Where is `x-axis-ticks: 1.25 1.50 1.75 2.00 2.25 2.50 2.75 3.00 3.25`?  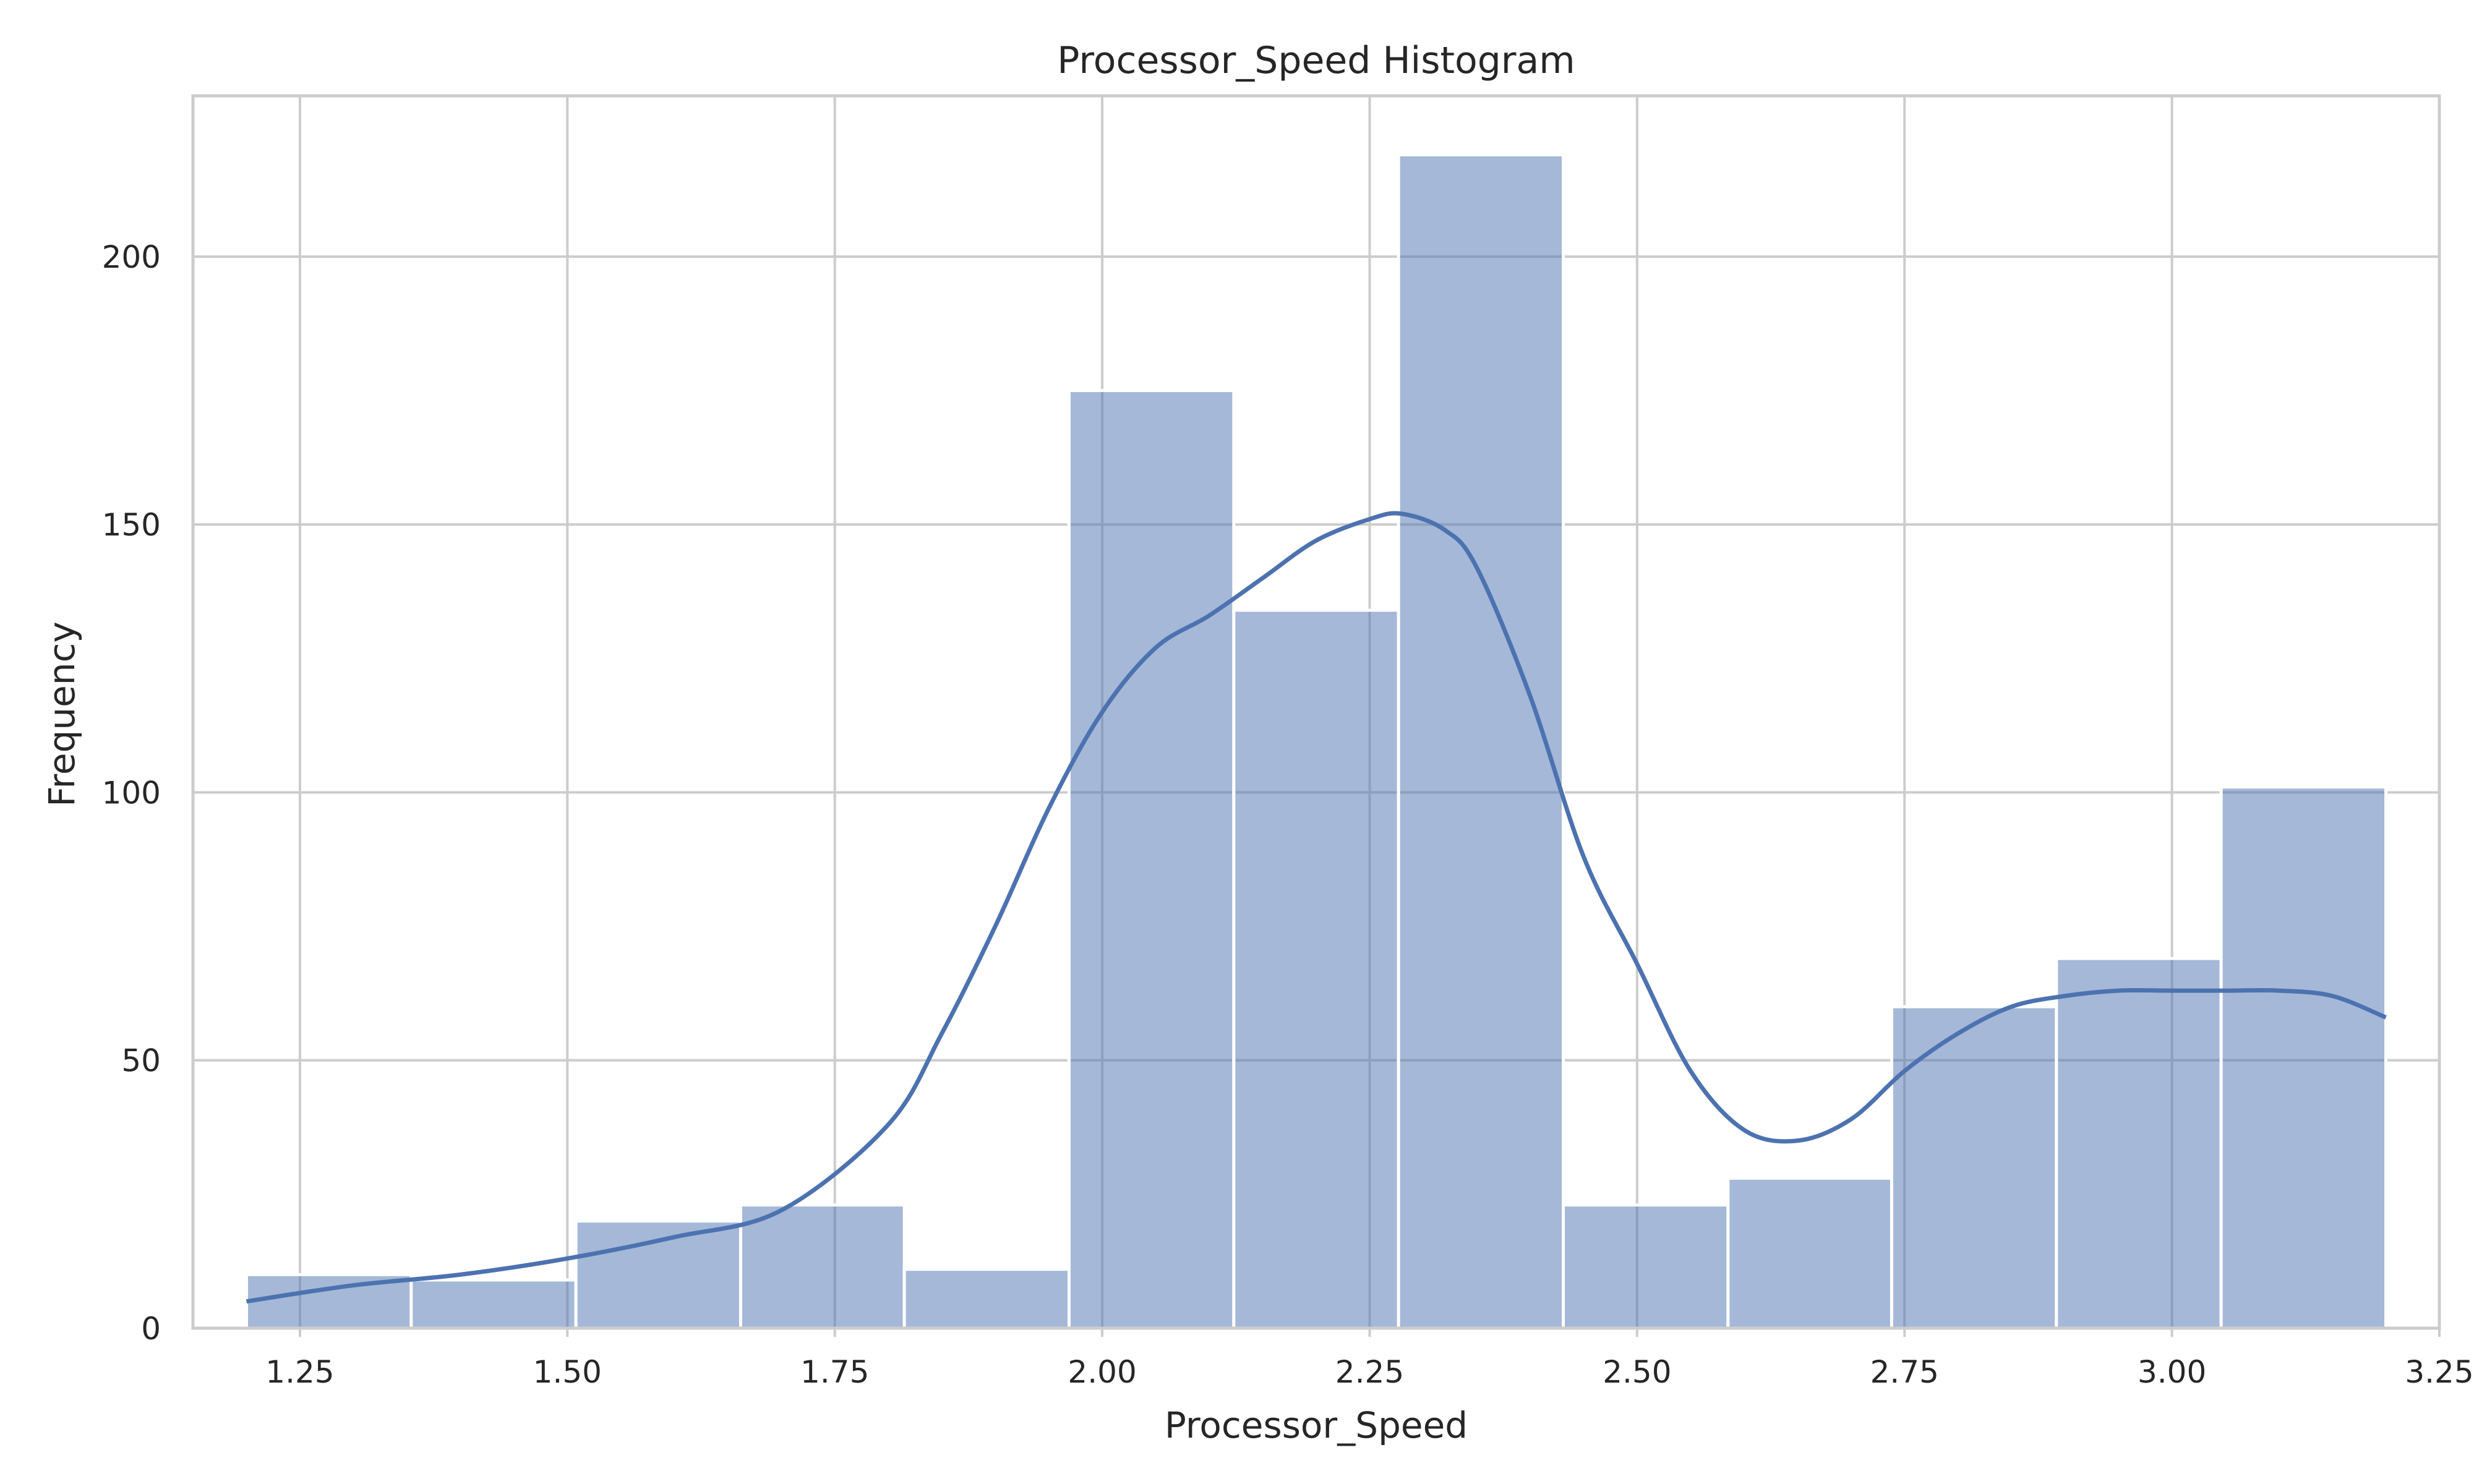 x-axis-ticks: 1.25 1.50 1.75 2.00 2.25 2.50 2.75 3.00 3.25 is located at coordinates (1369, 1359).